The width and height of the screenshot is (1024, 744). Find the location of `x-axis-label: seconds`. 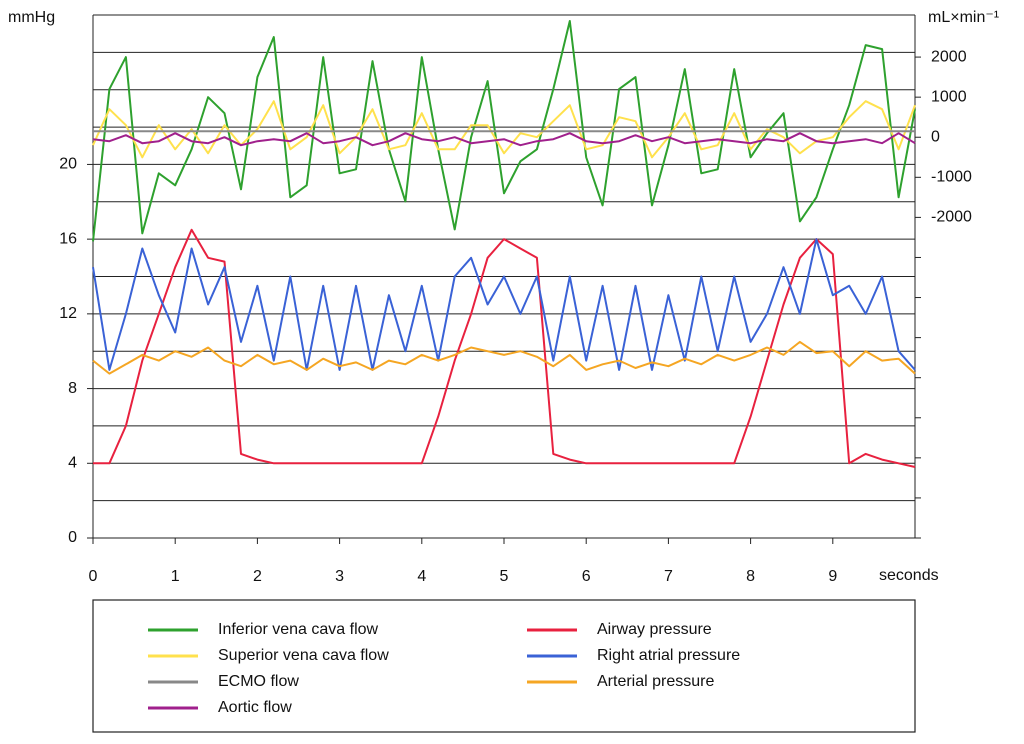

x-axis-label: seconds is located at coordinates (909, 575).